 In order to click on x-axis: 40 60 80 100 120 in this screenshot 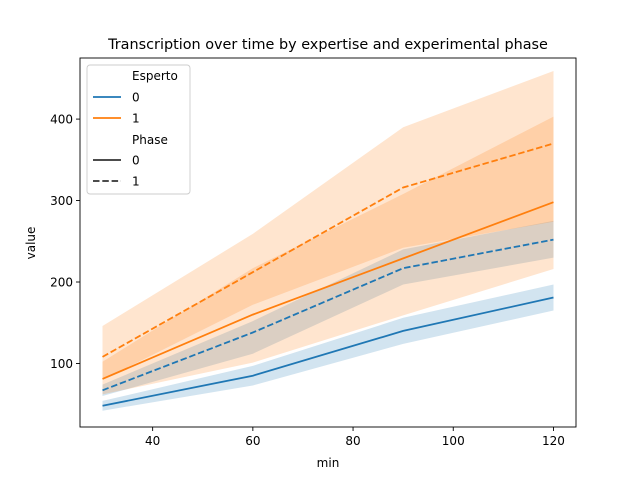, I will do `click(355, 437)`.